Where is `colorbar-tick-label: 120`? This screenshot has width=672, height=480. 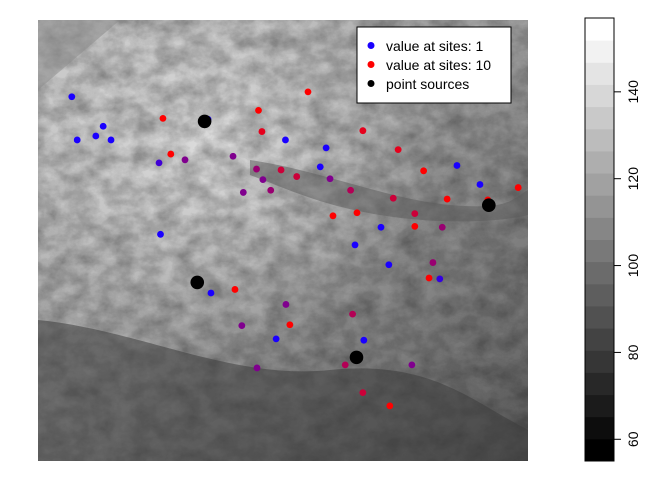 colorbar-tick-label: 120 is located at coordinates (633, 179).